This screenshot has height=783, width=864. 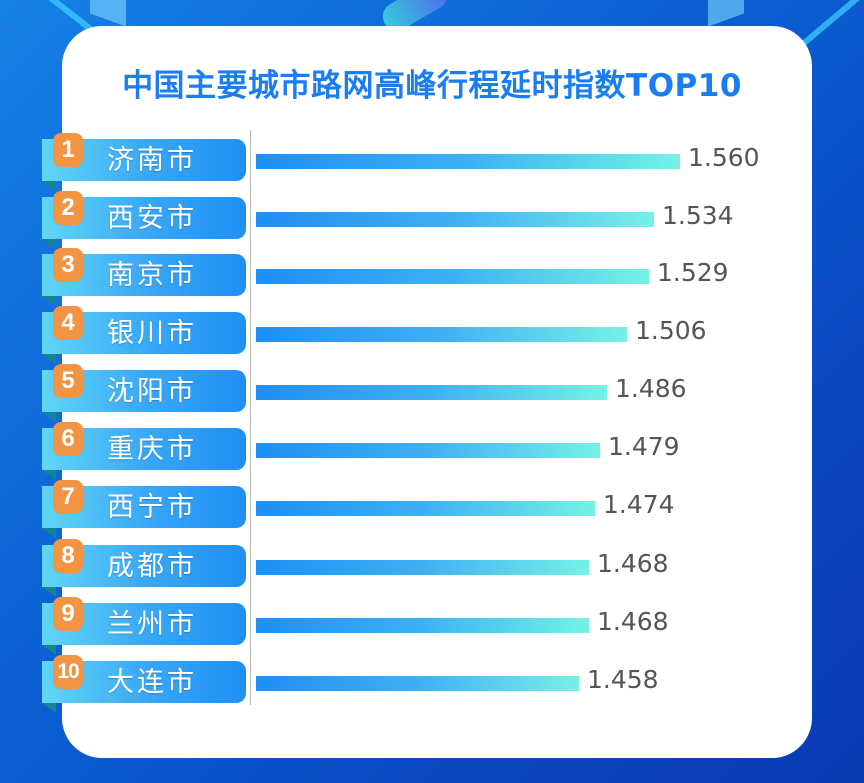 I want to click on city-name: 兰州市, so click(x=152, y=624).